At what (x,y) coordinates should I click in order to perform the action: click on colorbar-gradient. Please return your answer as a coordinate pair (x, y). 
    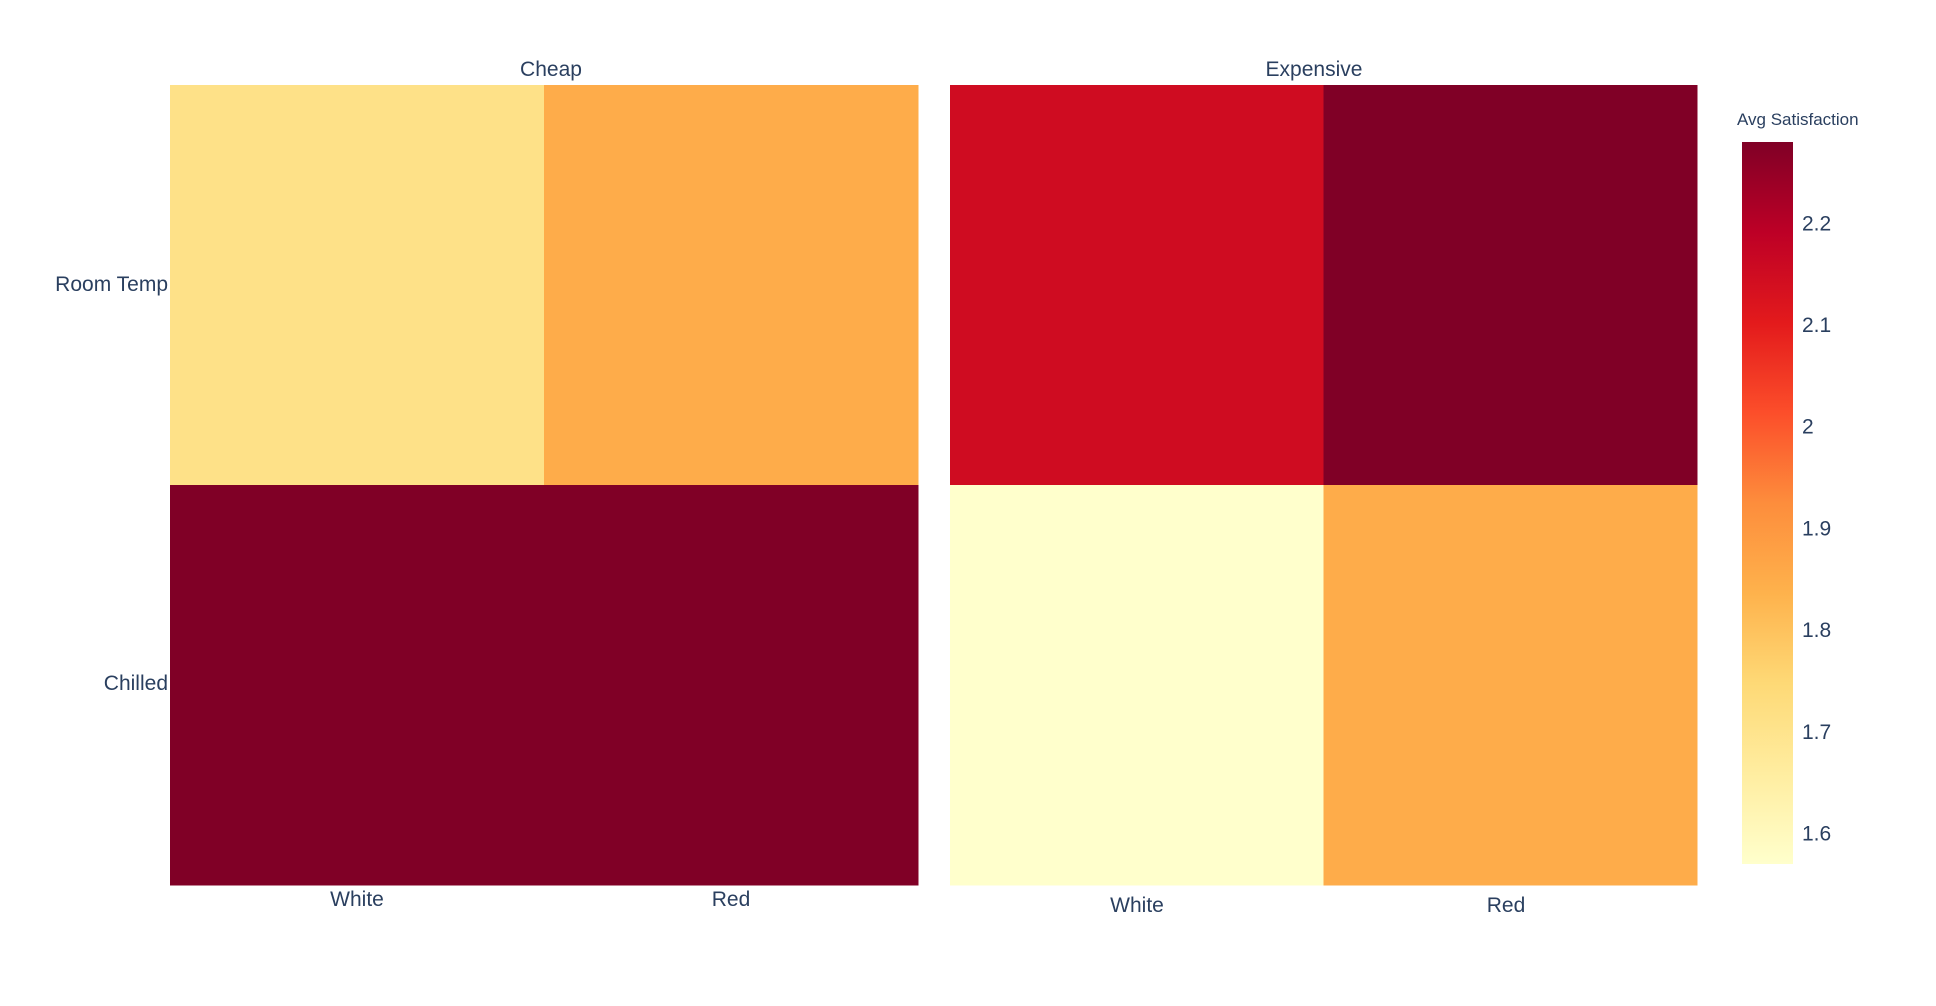
    Looking at the image, I should click on (1767, 503).